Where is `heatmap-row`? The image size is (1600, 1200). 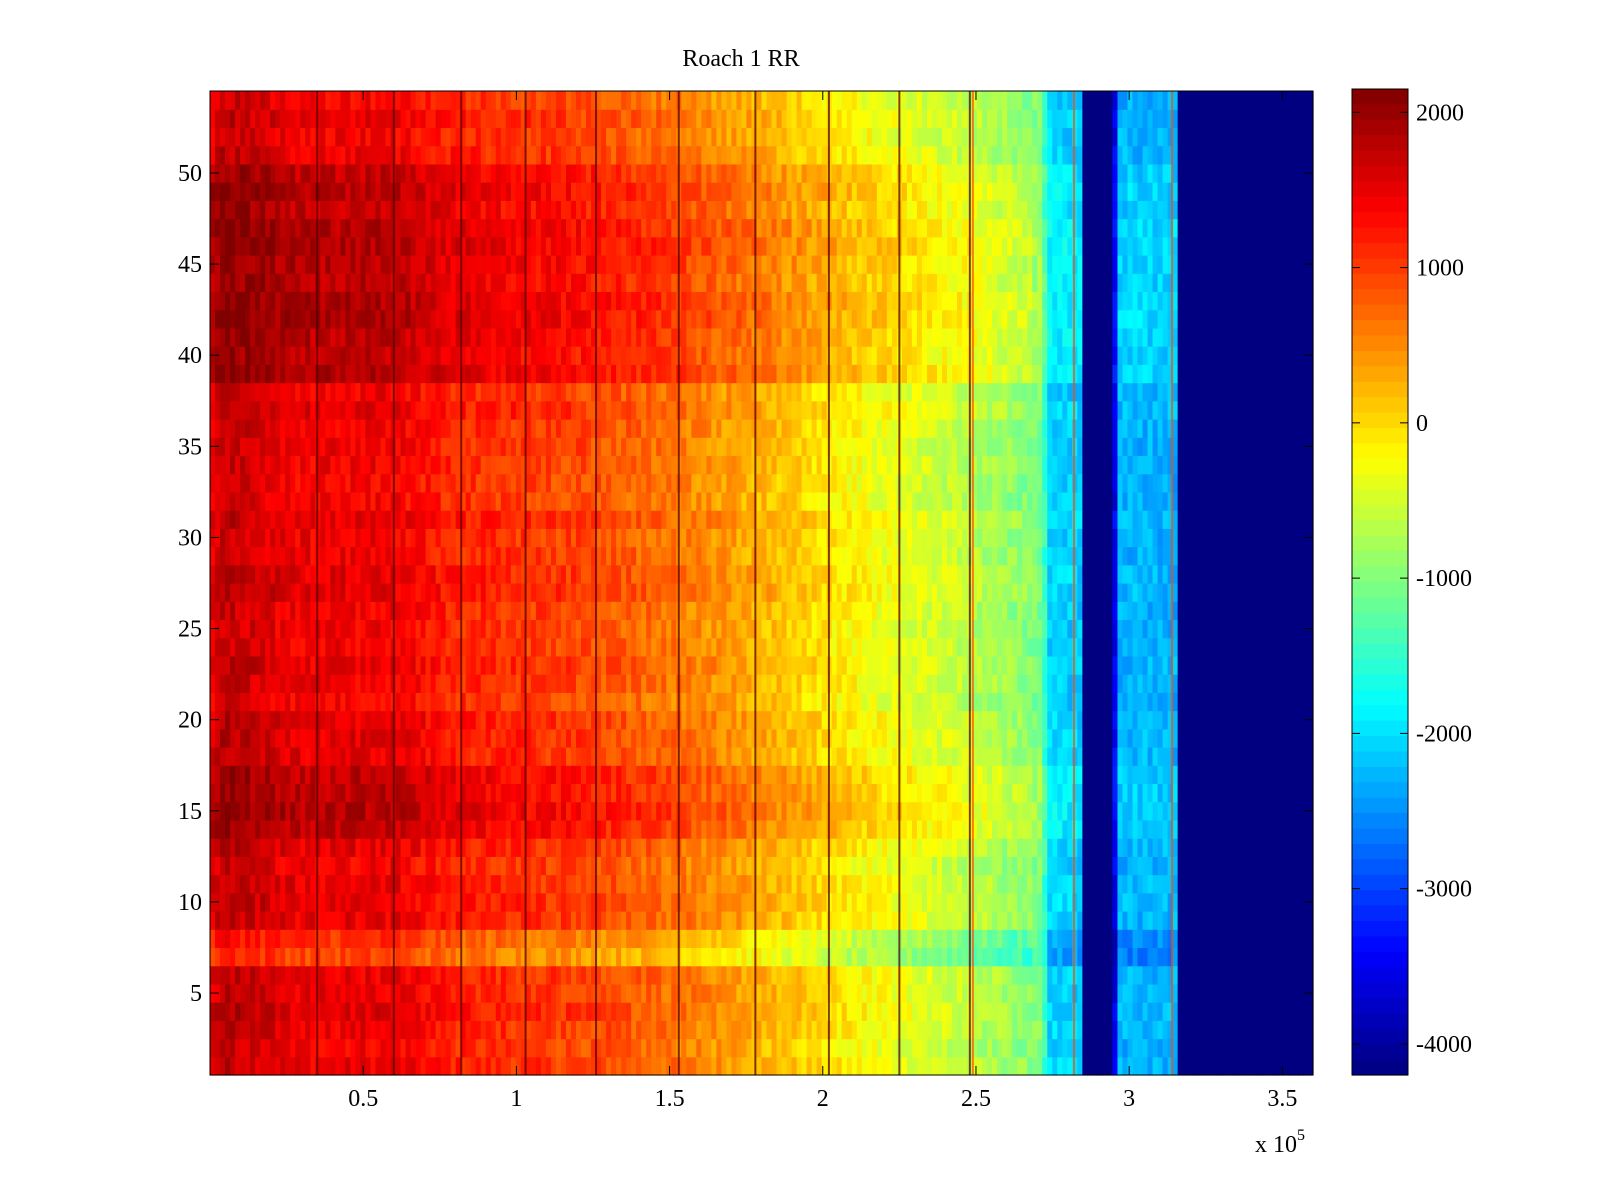 heatmap-row is located at coordinates (762, 847).